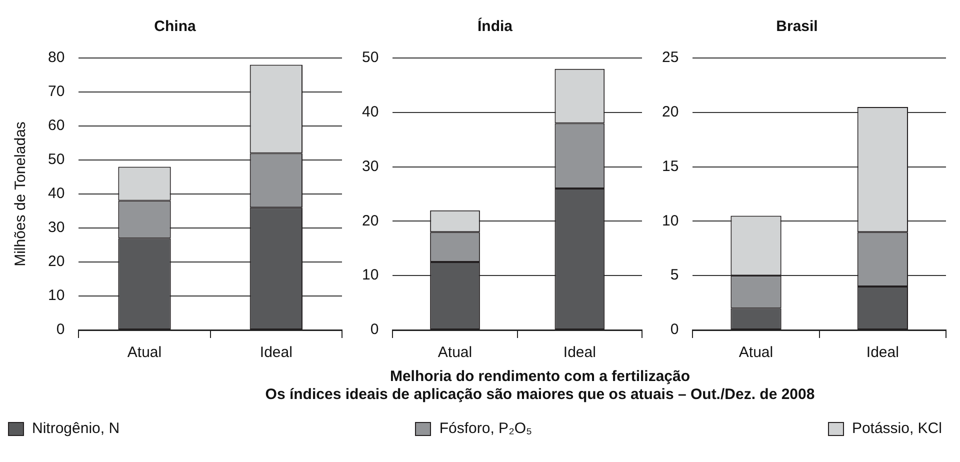  Describe the element at coordinates (797, 27) in the screenshot. I see `chart-title: Brasil` at that location.